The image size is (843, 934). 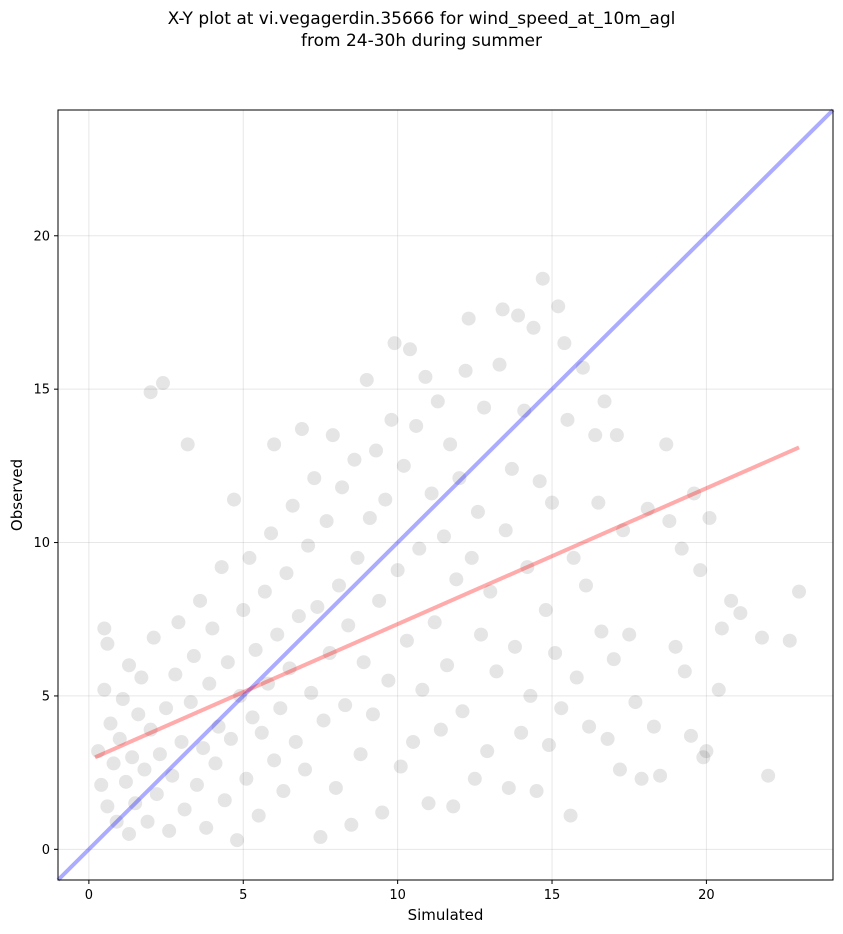 What do you see at coordinates (17, 495) in the screenshot?
I see `y-axis-label: Observed` at bounding box center [17, 495].